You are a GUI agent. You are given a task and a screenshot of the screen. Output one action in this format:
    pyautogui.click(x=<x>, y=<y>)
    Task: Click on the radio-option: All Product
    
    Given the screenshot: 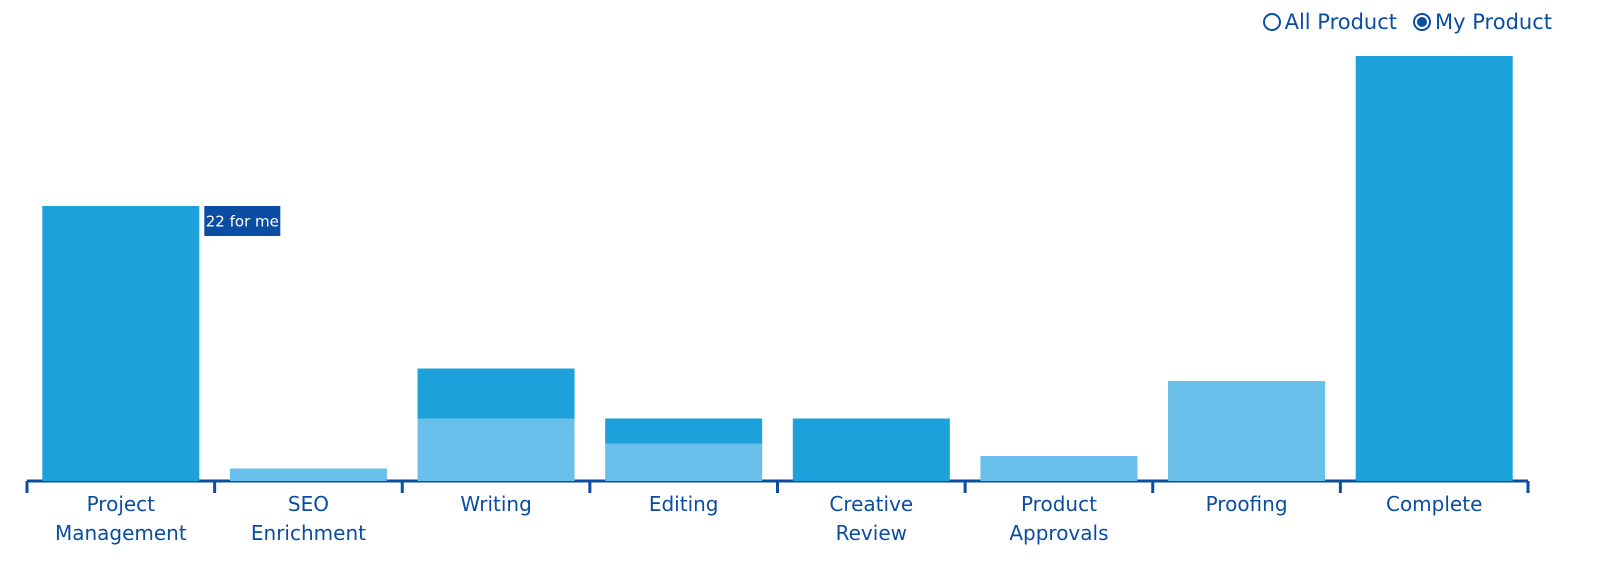 What is the action you would take?
    pyautogui.click(x=1330, y=22)
    